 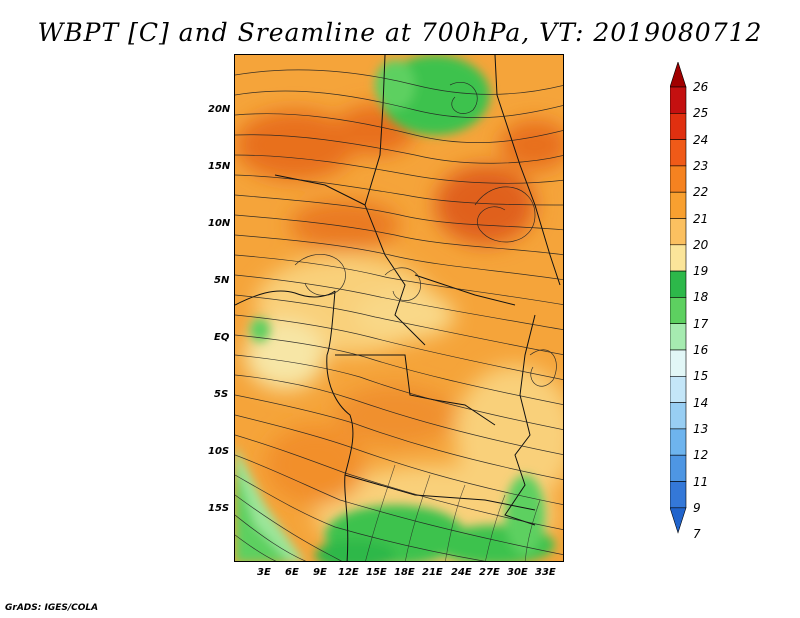 I want to click on y-tick-15n: 15N, so click(x=219, y=166).